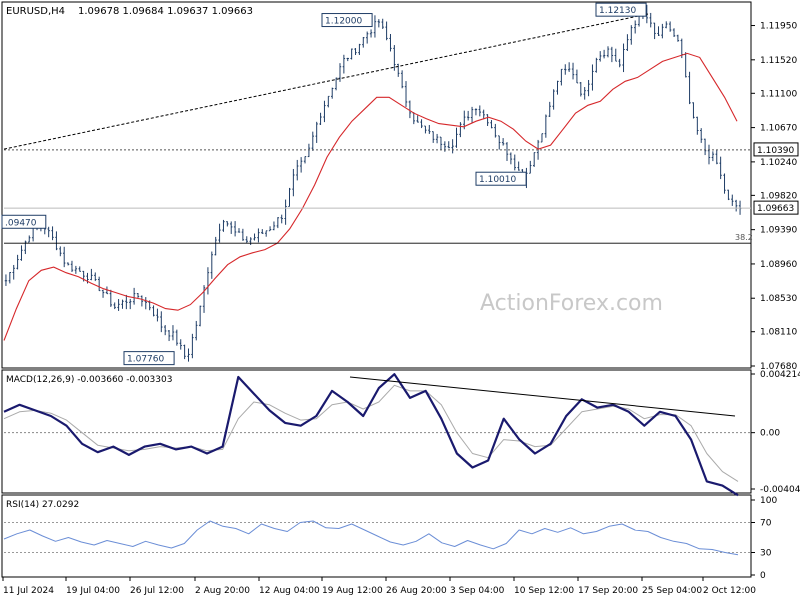 This screenshot has height=604, width=800. Describe the element at coordinates (617, 11) in the screenshot. I see `price-annotation-label: 1.12130` at that location.